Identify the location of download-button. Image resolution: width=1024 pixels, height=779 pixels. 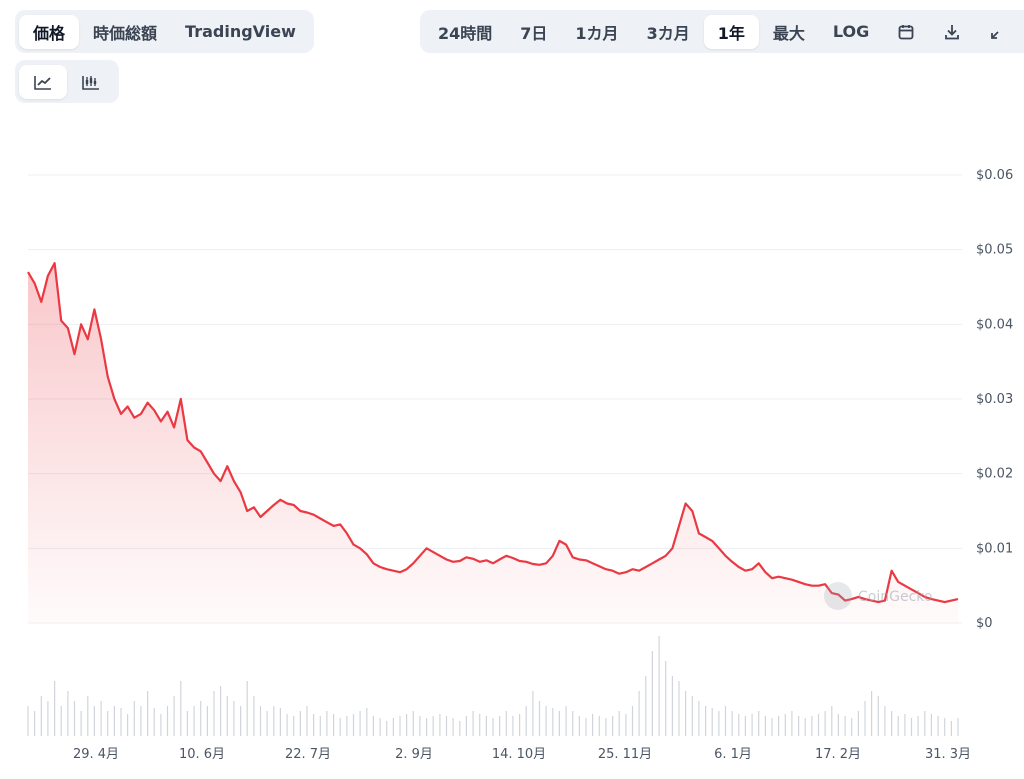
(952, 32).